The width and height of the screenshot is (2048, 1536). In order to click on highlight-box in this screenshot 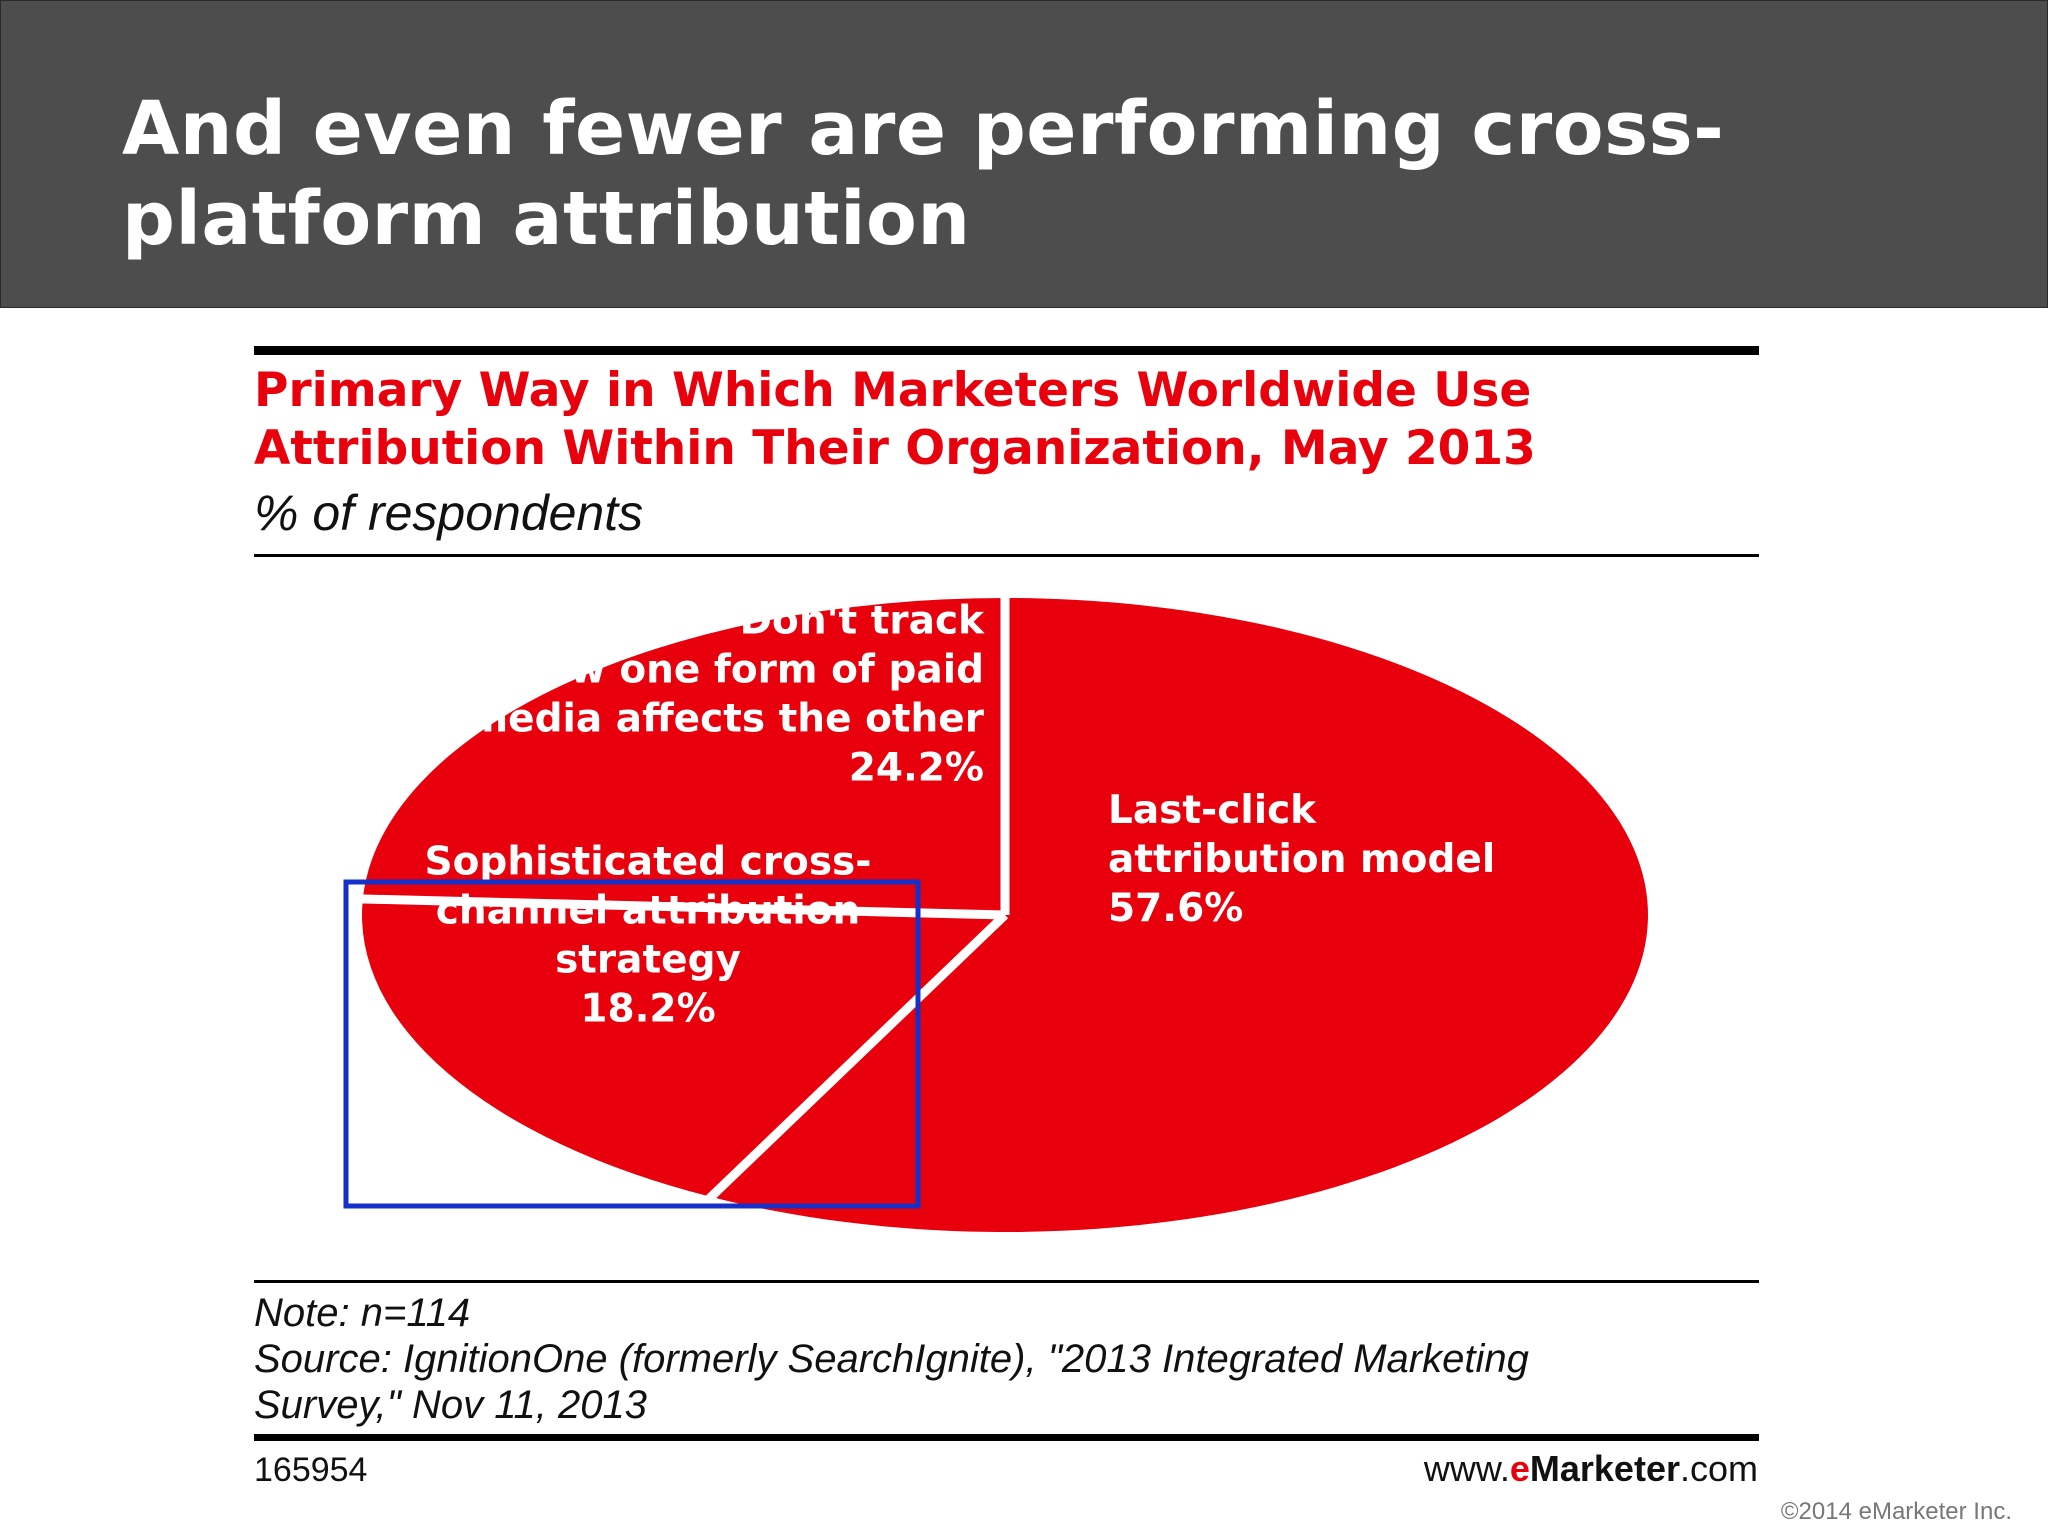, I will do `click(632, 1044)`.